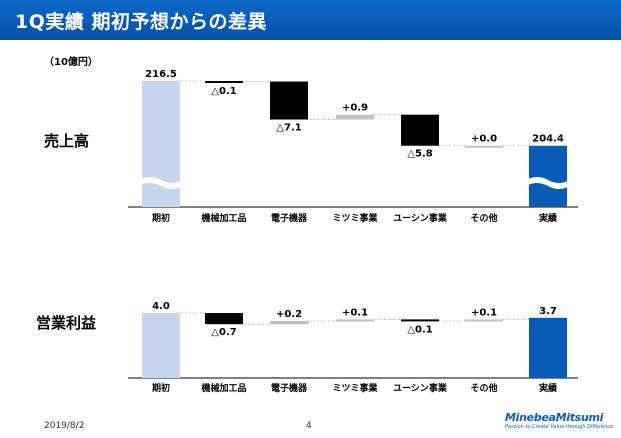 This screenshot has height=438, width=621. I want to click on data-label: △5.8, so click(419, 154).